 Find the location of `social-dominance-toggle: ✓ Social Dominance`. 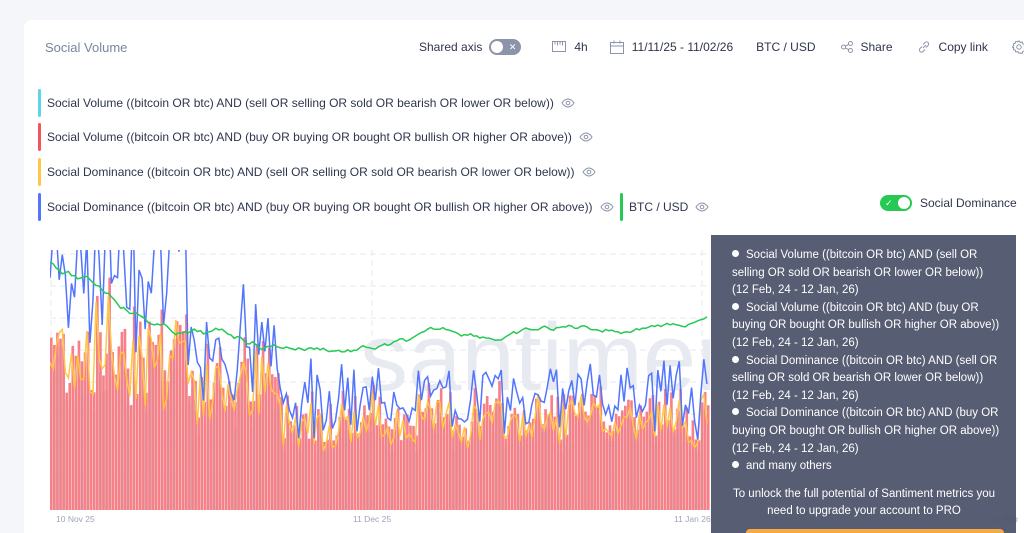

social-dominance-toggle: ✓ Social Dominance is located at coordinates (948, 203).